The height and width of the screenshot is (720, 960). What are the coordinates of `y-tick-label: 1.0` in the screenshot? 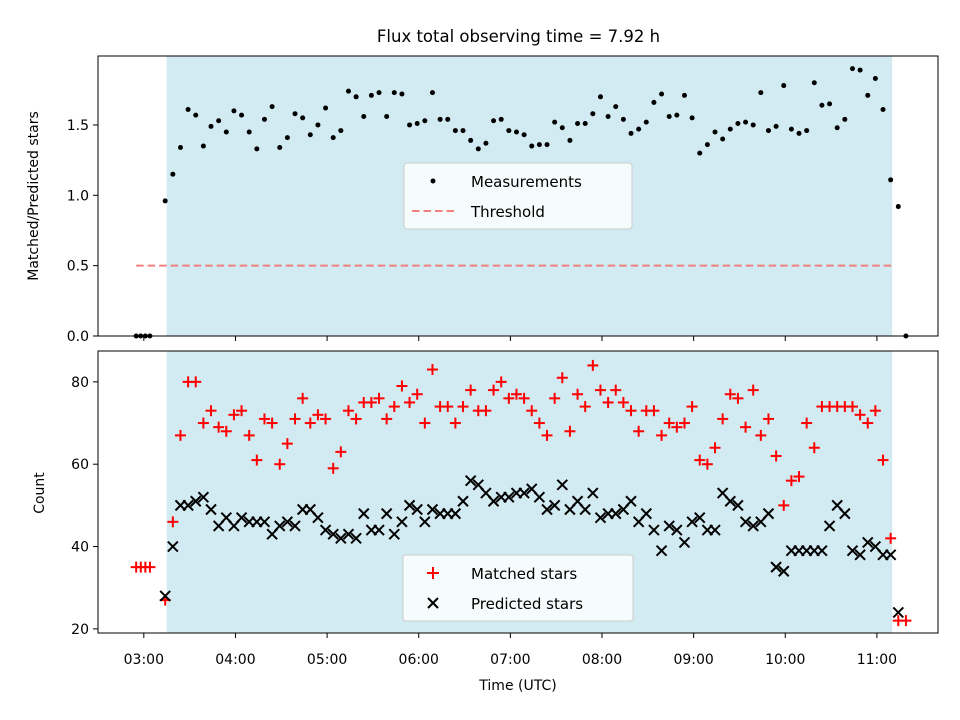 It's located at (78, 196).